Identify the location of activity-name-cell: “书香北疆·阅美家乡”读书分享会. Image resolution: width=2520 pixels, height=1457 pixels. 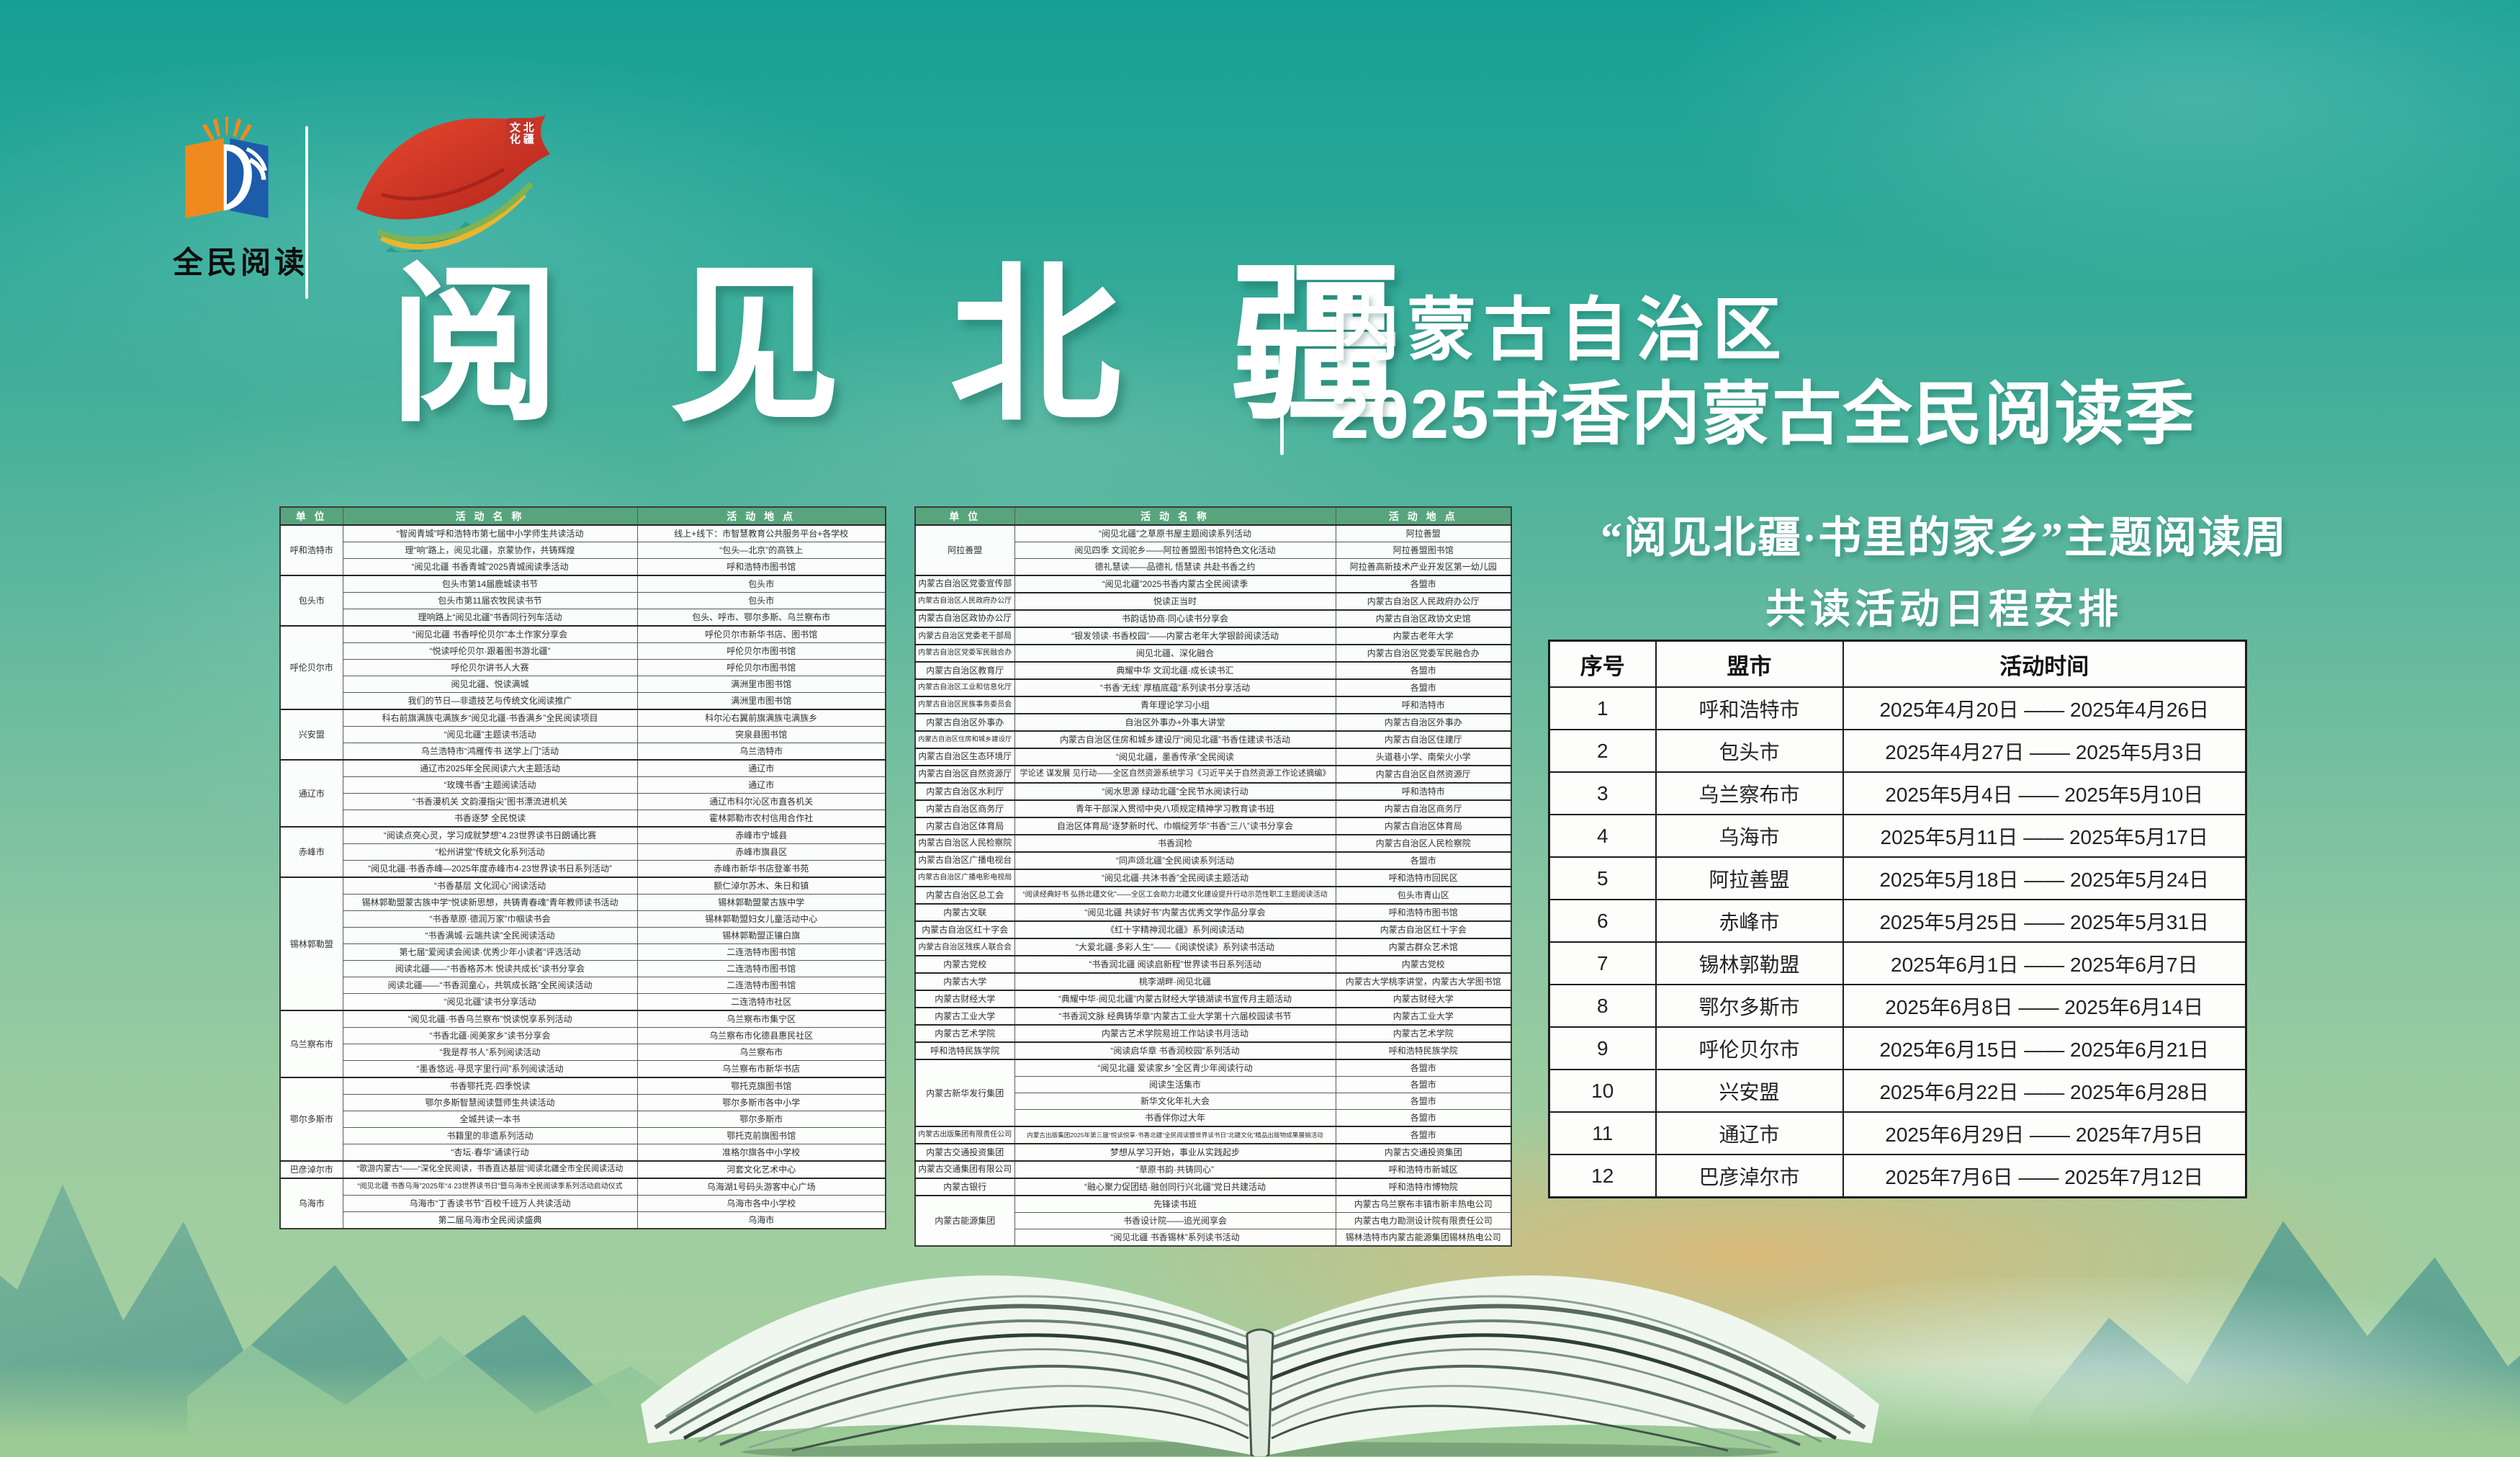
(490, 1035).